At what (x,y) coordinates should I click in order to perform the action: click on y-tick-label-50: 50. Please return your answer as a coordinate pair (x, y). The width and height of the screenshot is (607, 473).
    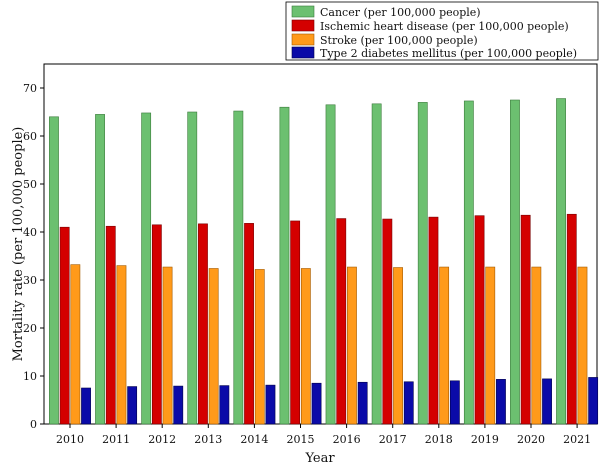
    Looking at the image, I should click on (30, 184).